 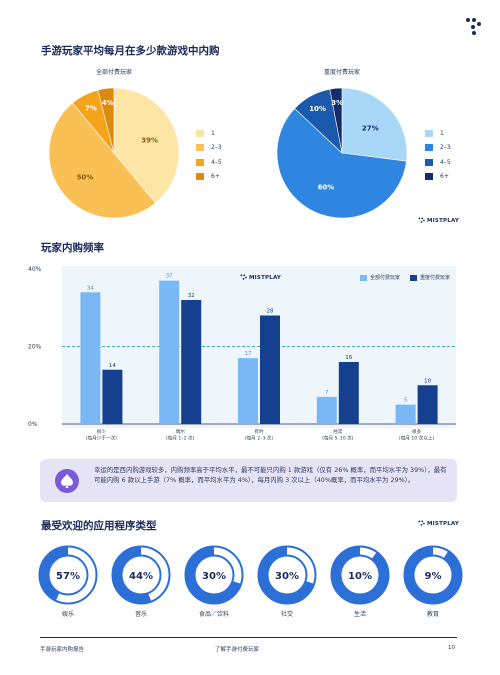 I want to click on donut-chart: 10%, so click(x=360, y=575).